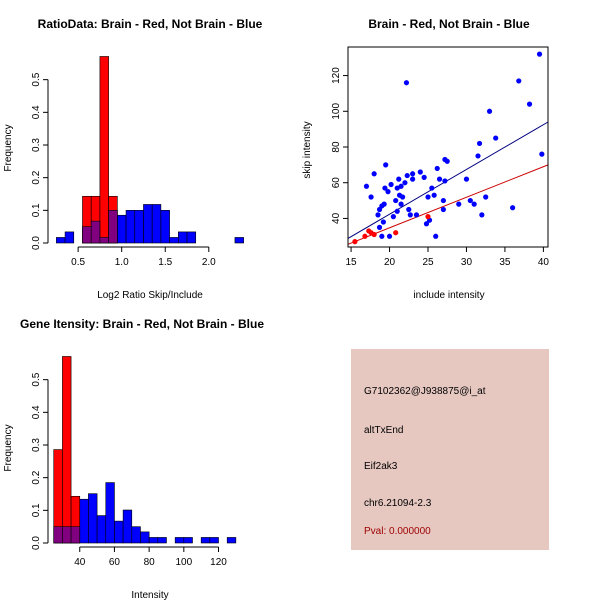  I want to click on ratio-histogram-title: RatioData: Brain - Red, Not Brain - Blue, so click(150, 24).